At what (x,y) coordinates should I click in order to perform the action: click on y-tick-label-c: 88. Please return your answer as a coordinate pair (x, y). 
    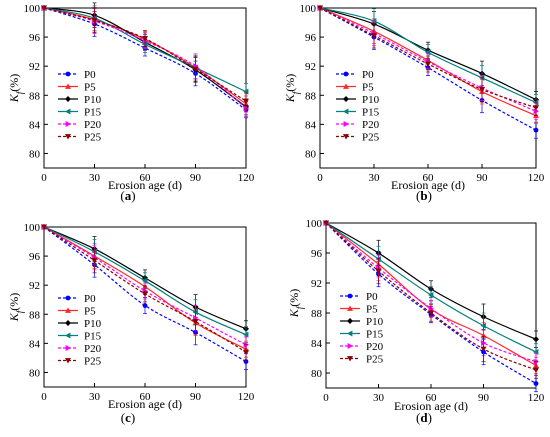
    Looking at the image, I should click on (35, 315).